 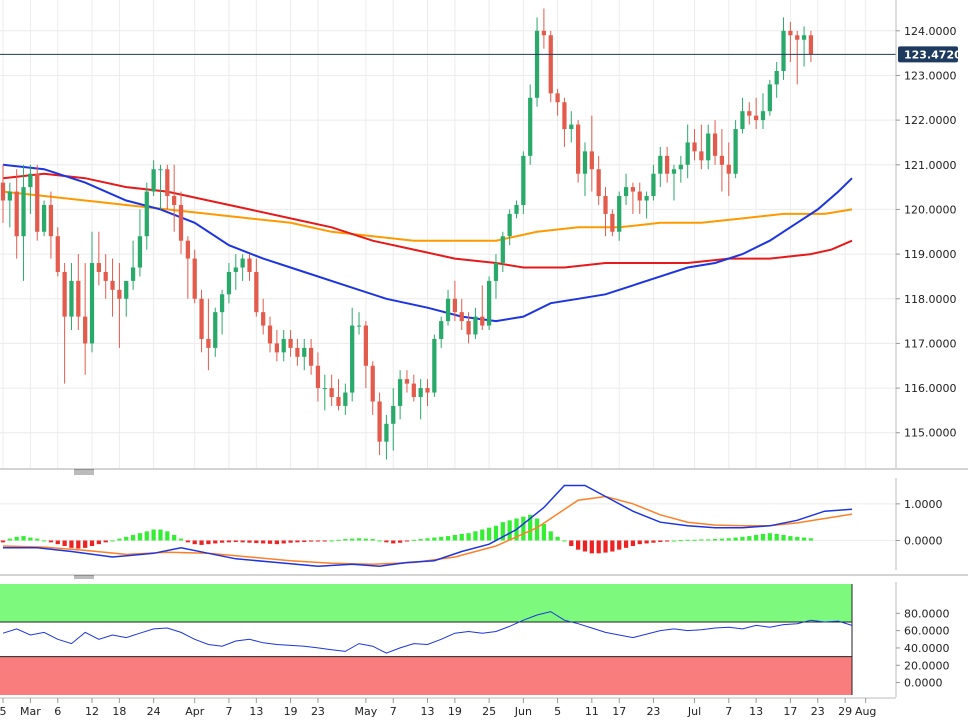 I want to click on time-axis-label: 6, so click(x=57, y=711).